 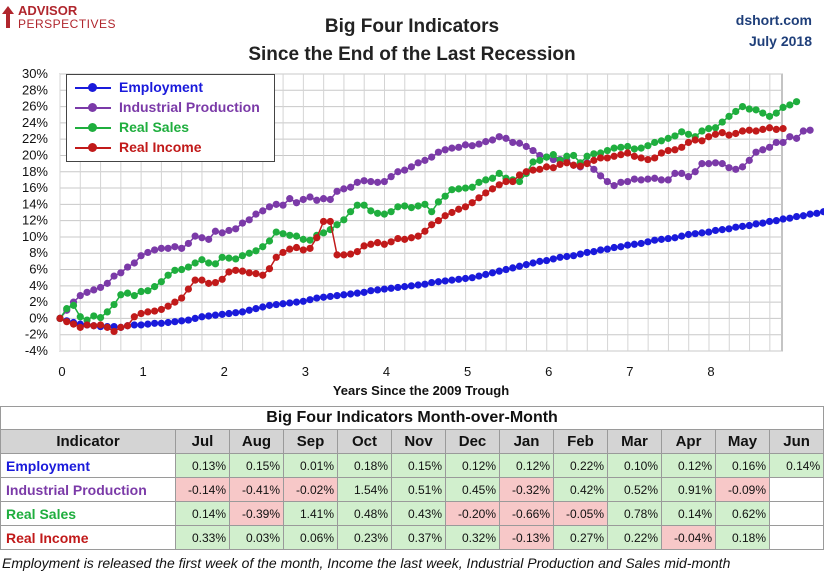 I want to click on brand-logo: ADVISOR PERSPECTIVES, so click(x=67, y=18).